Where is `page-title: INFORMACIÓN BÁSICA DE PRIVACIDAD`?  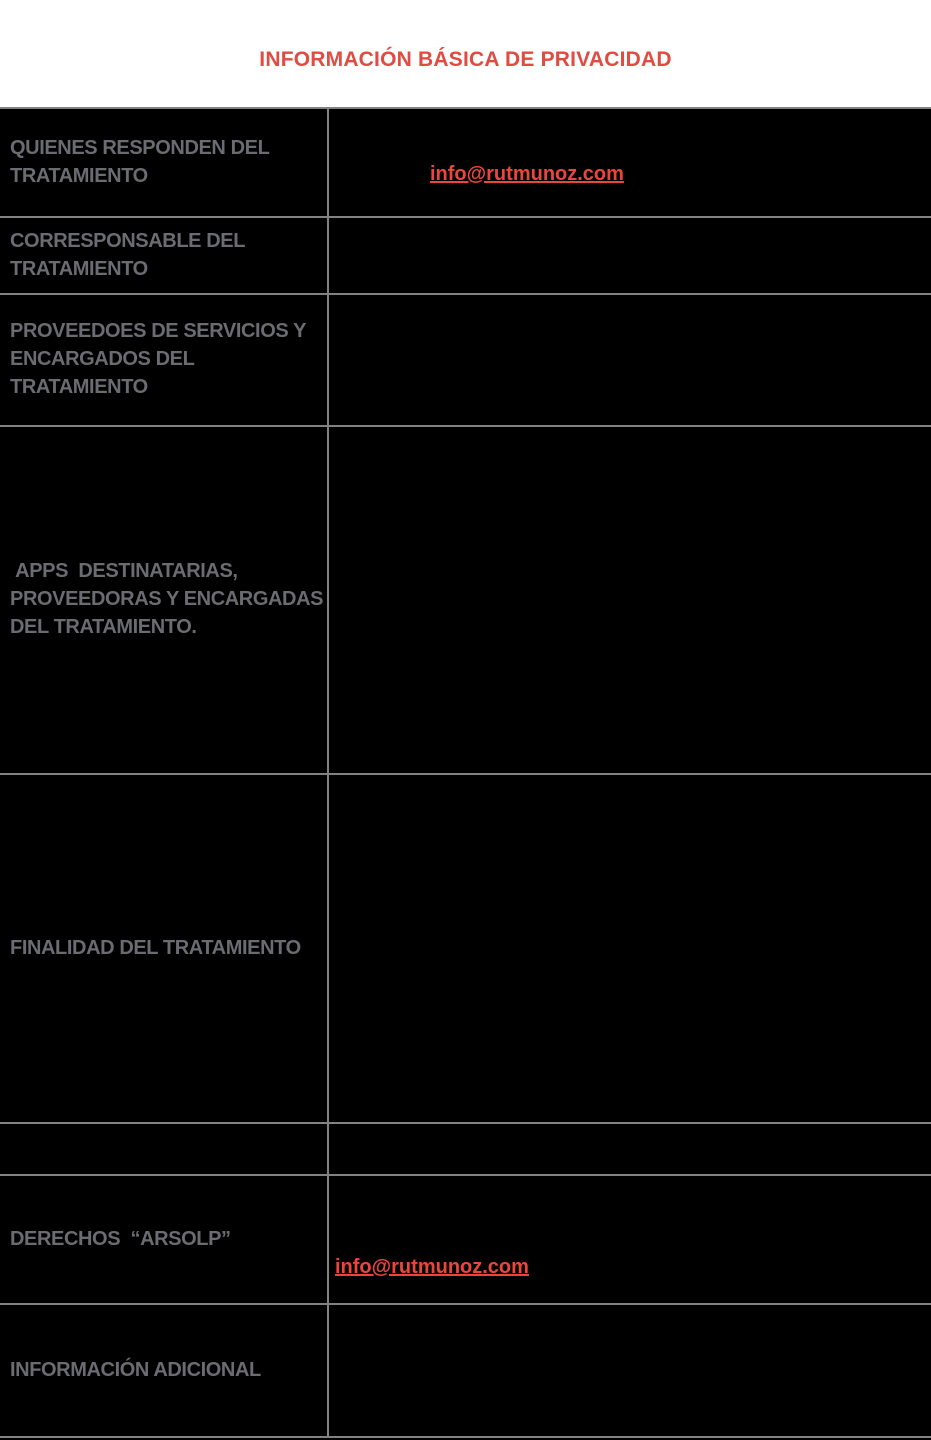
page-title: INFORMACIÓN BÁSICA DE PRIVACIDAD is located at coordinates (465, 59).